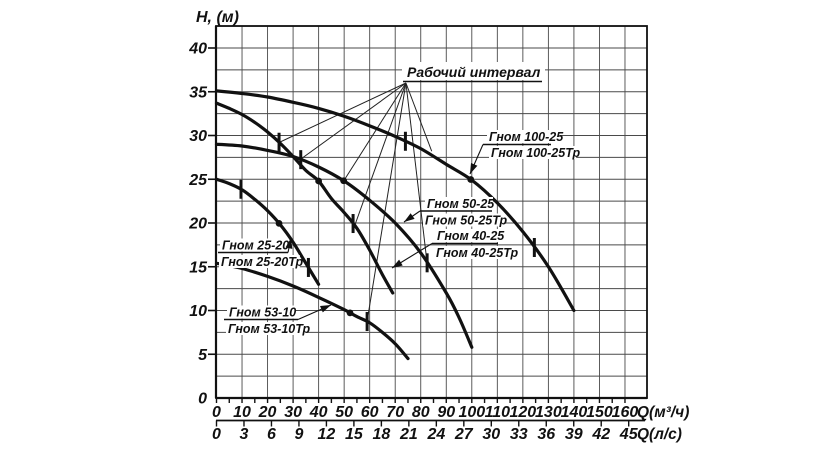 Image resolution: width=817 pixels, height=452 pixels. I want to click on working-interval-label: Рабочий интервал, so click(474, 72).